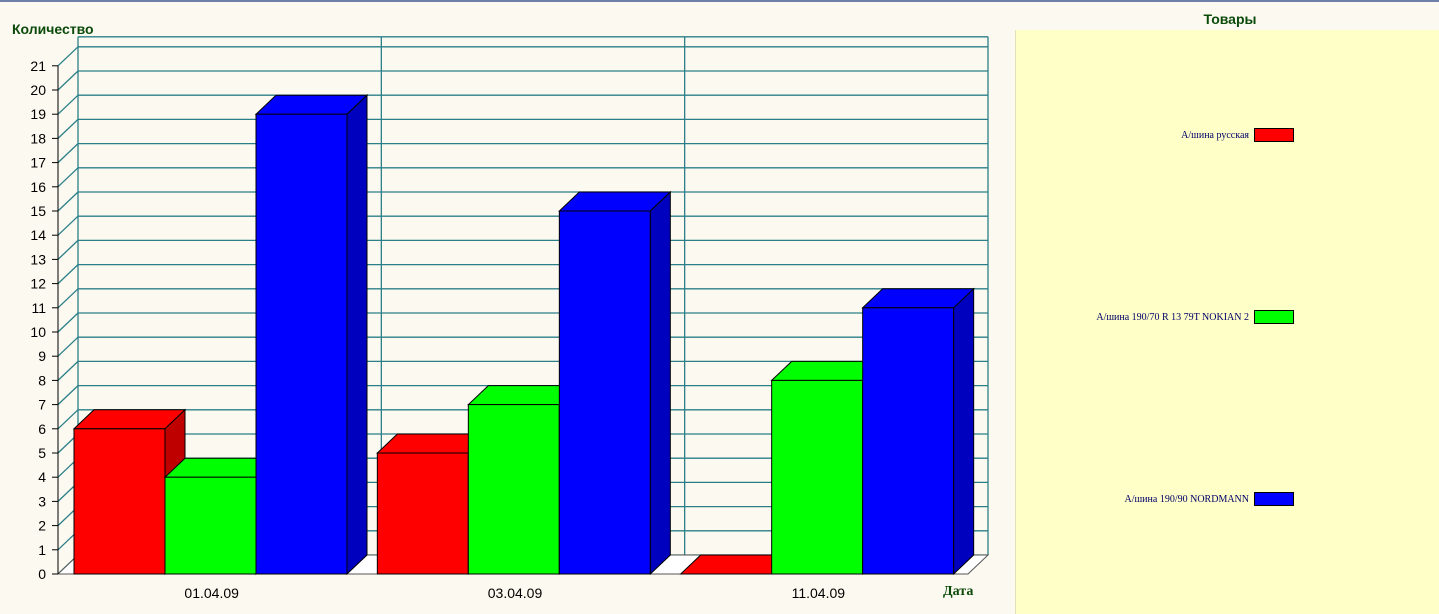 Image resolution: width=1439 pixels, height=614 pixels. I want to click on y-tick-label: 11, so click(38, 308).